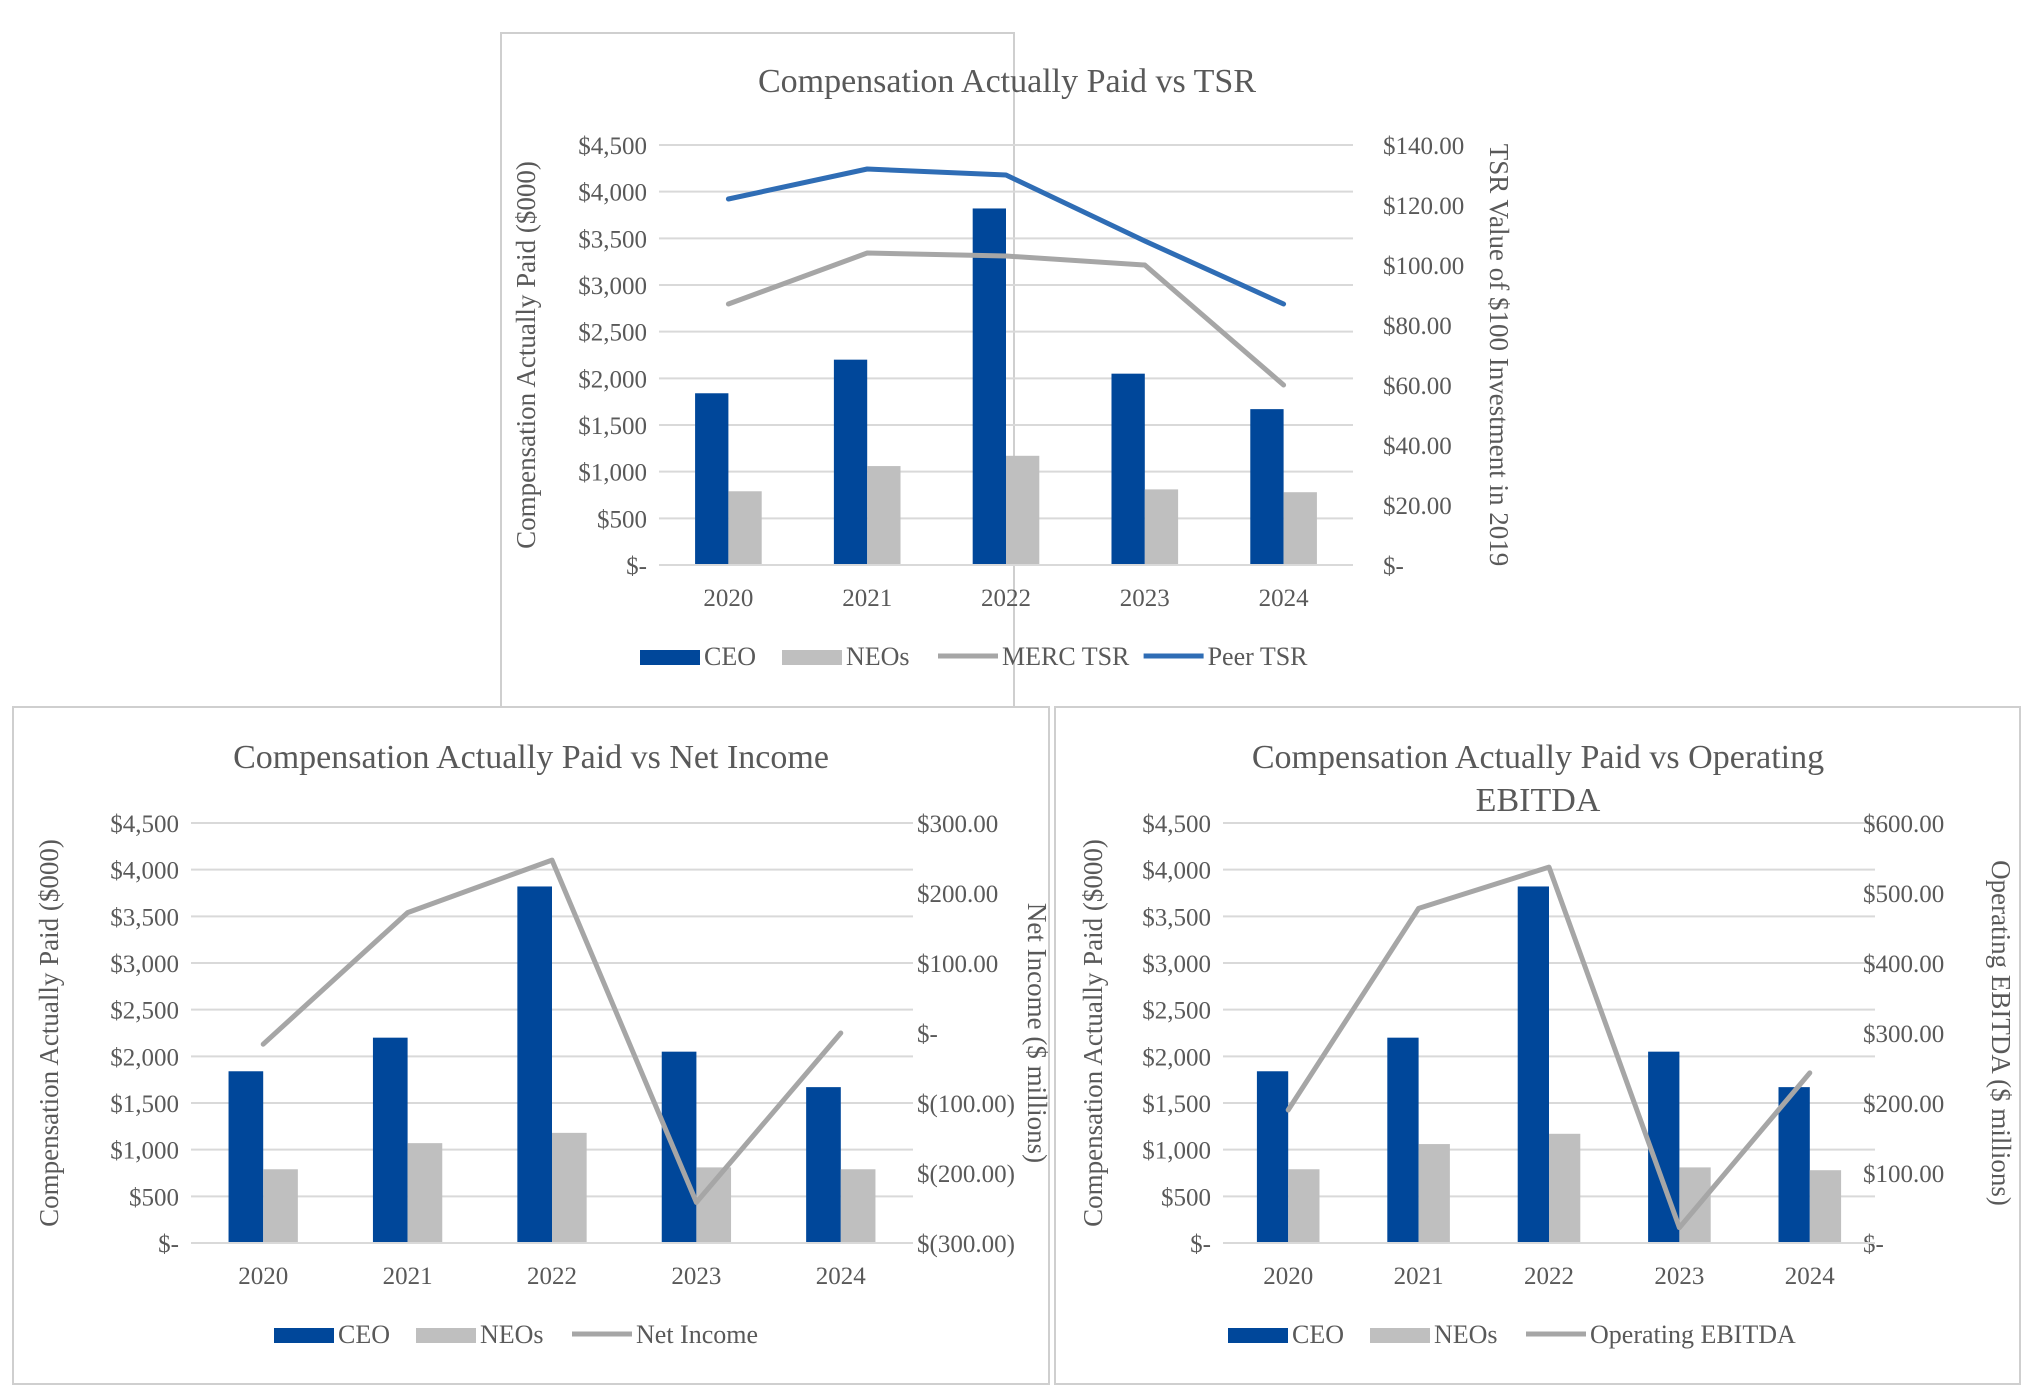 The image size is (2026, 1390). I want to click on legend-label: Operating EBITDA, so click(1693, 1334).